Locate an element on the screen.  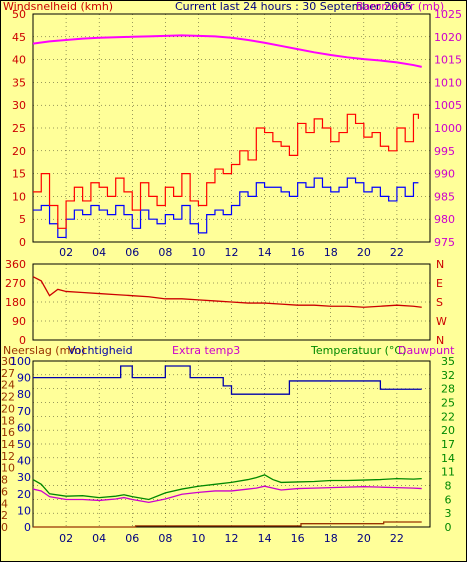
direction-tick-label: 180 is located at coordinates (15, 302).